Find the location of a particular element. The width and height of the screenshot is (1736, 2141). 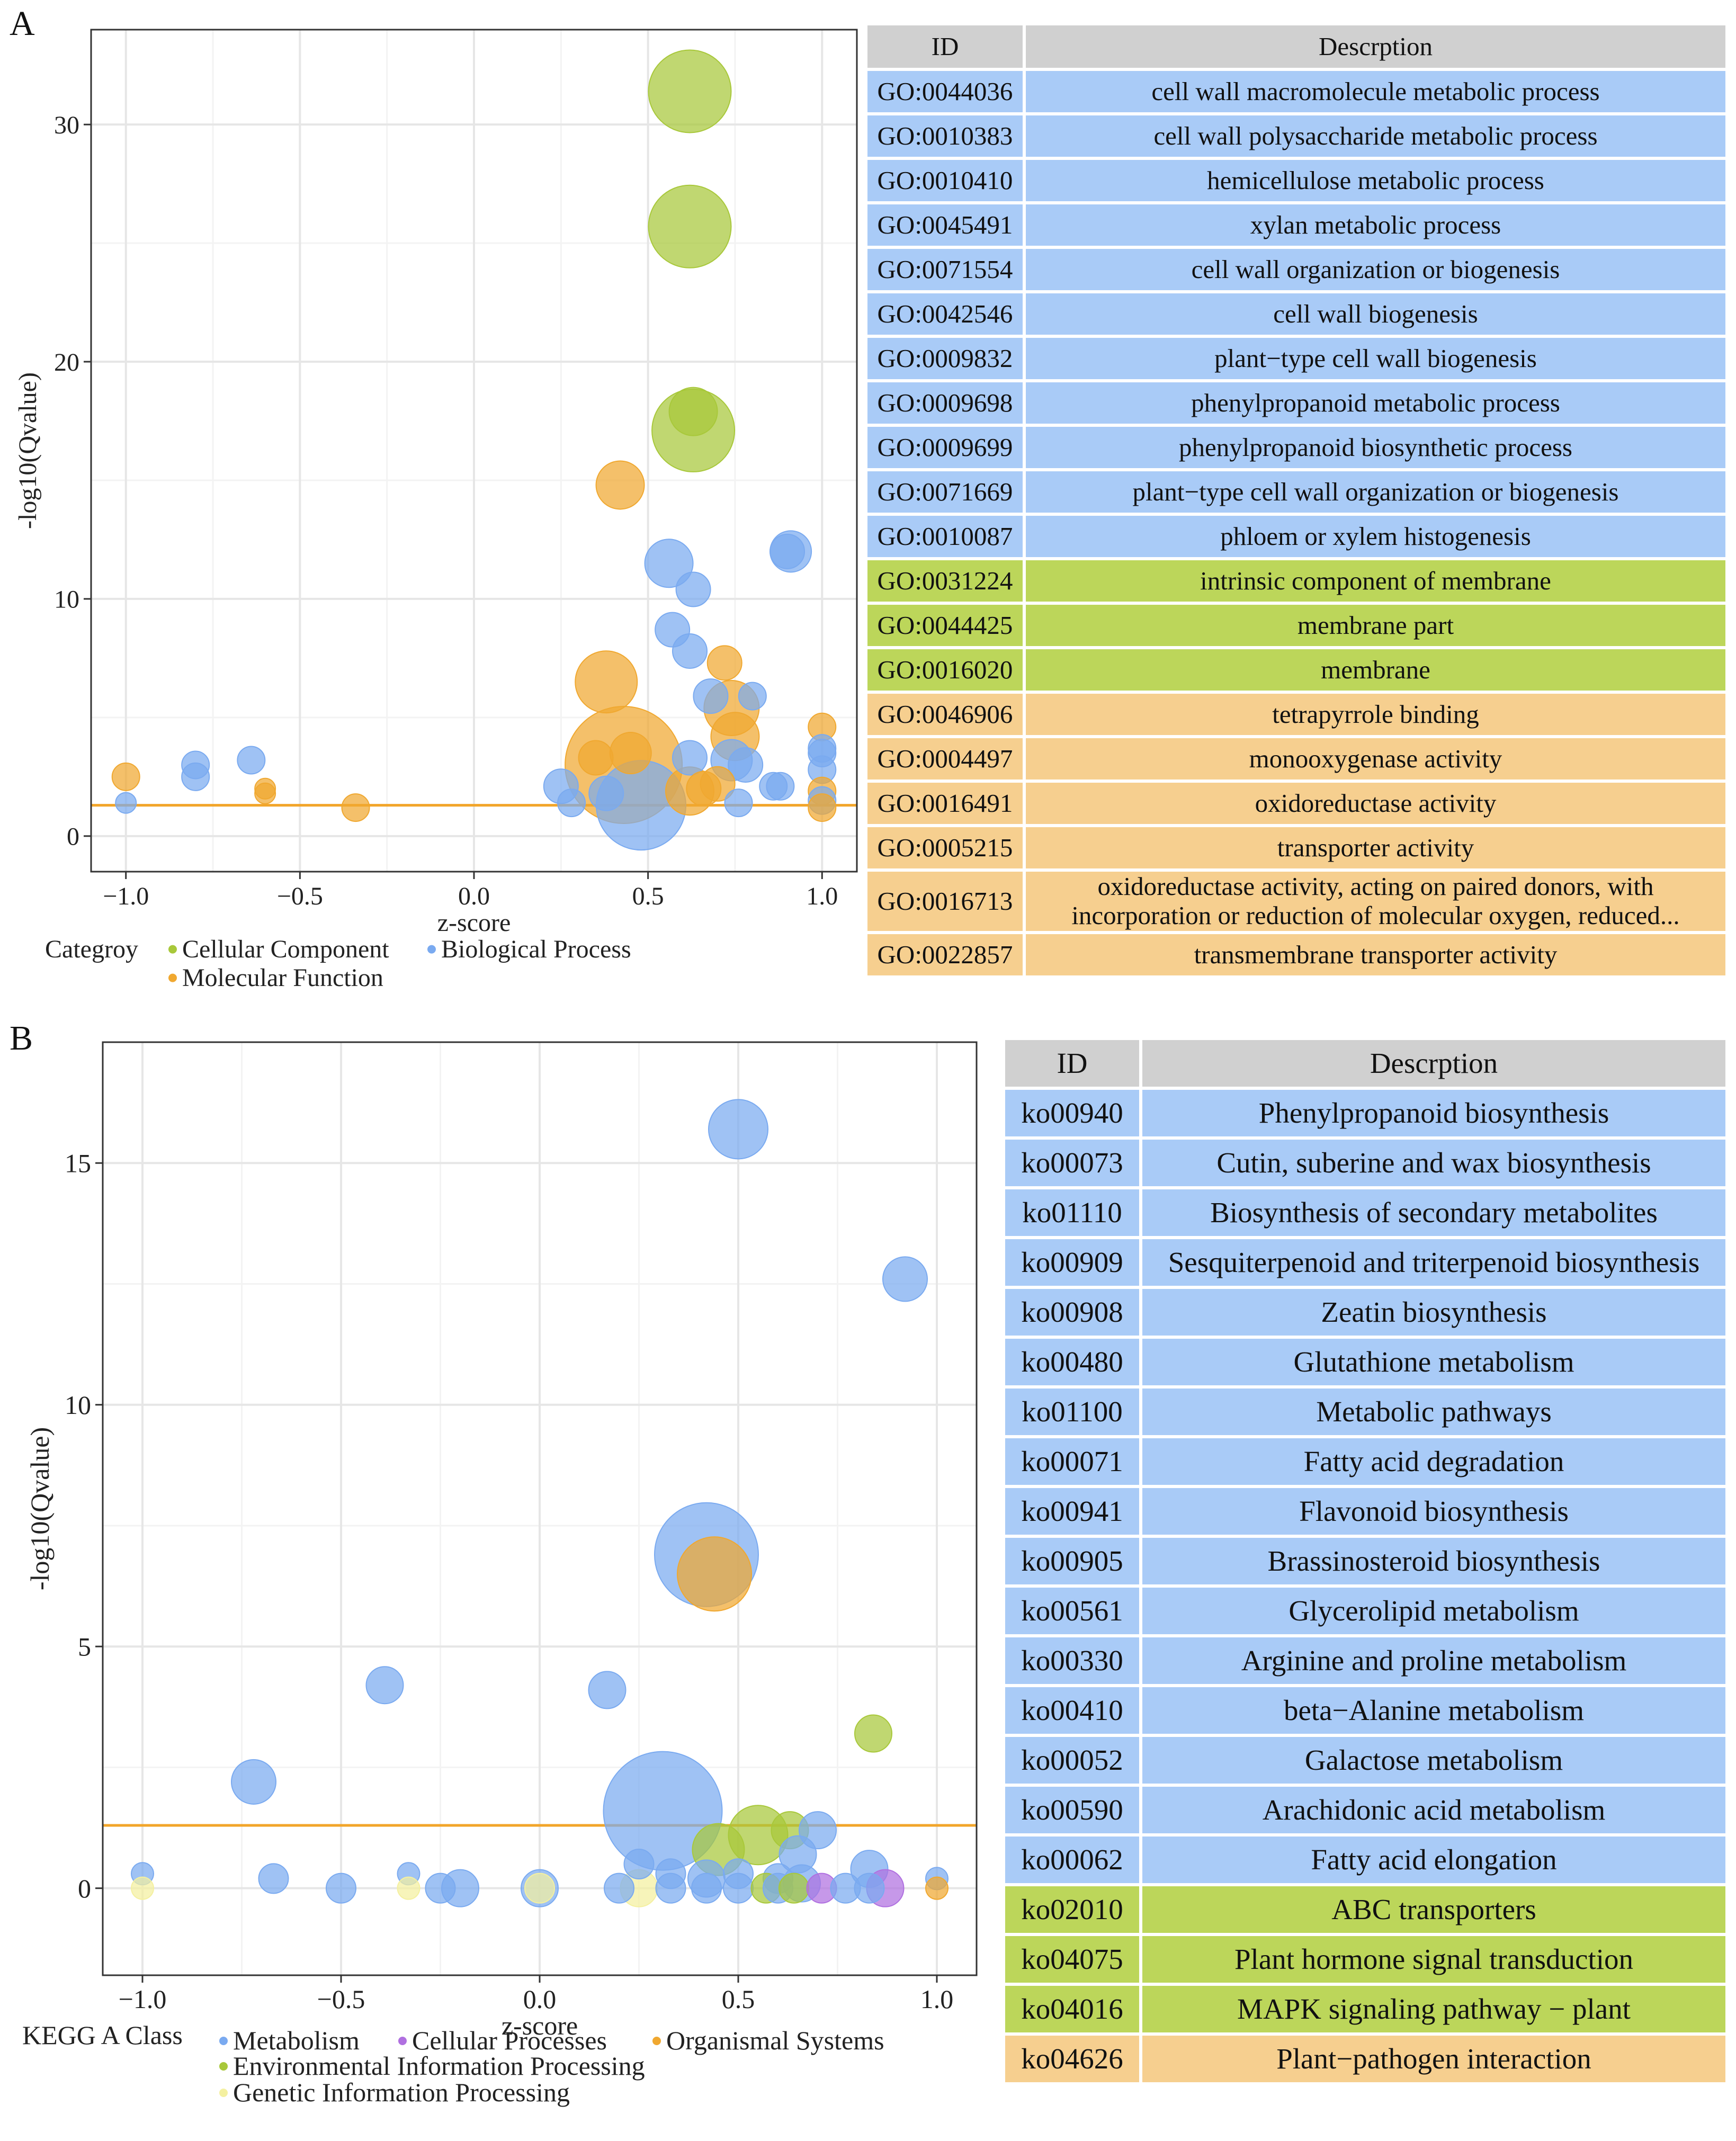

table-row: ko00905 Brassinosteroid biosynthesis is located at coordinates (1365, 1561).